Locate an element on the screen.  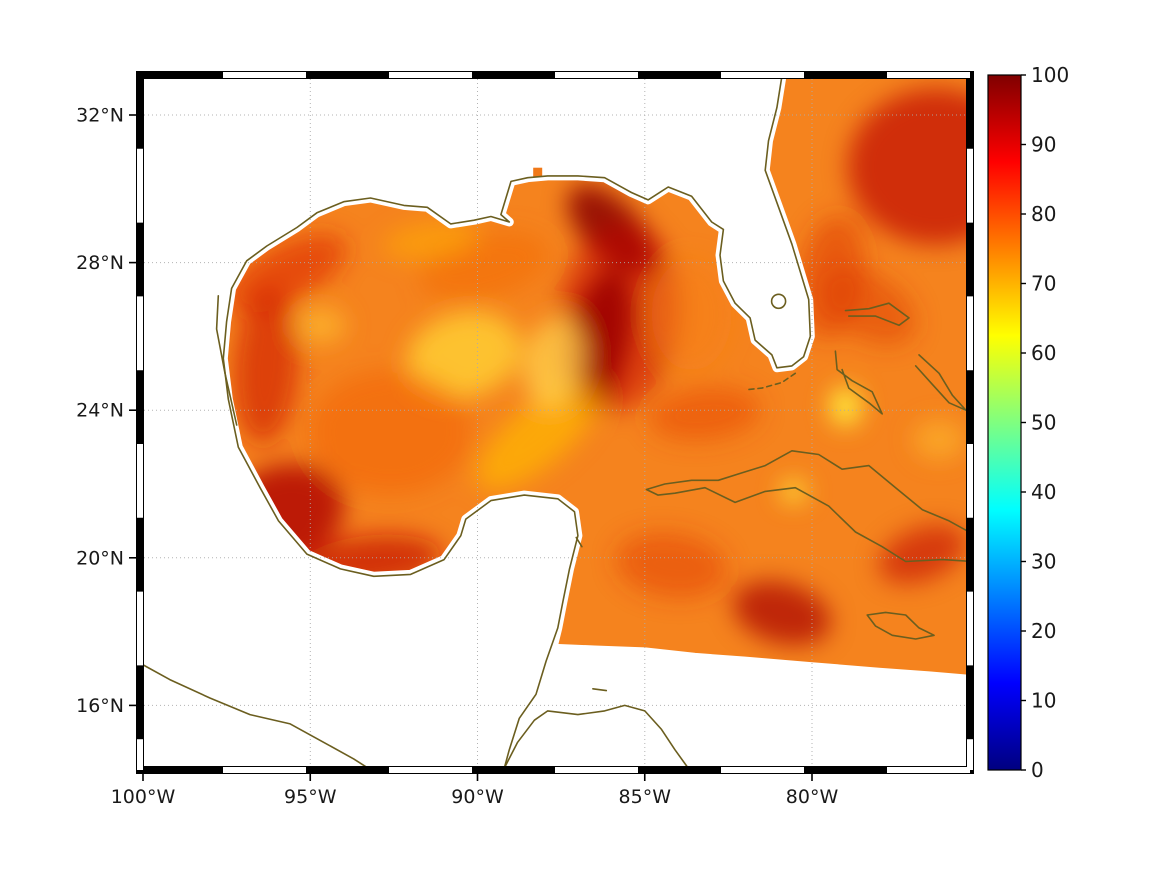
coastline-bahamas-bimini-andros is located at coordinates (858, 382).